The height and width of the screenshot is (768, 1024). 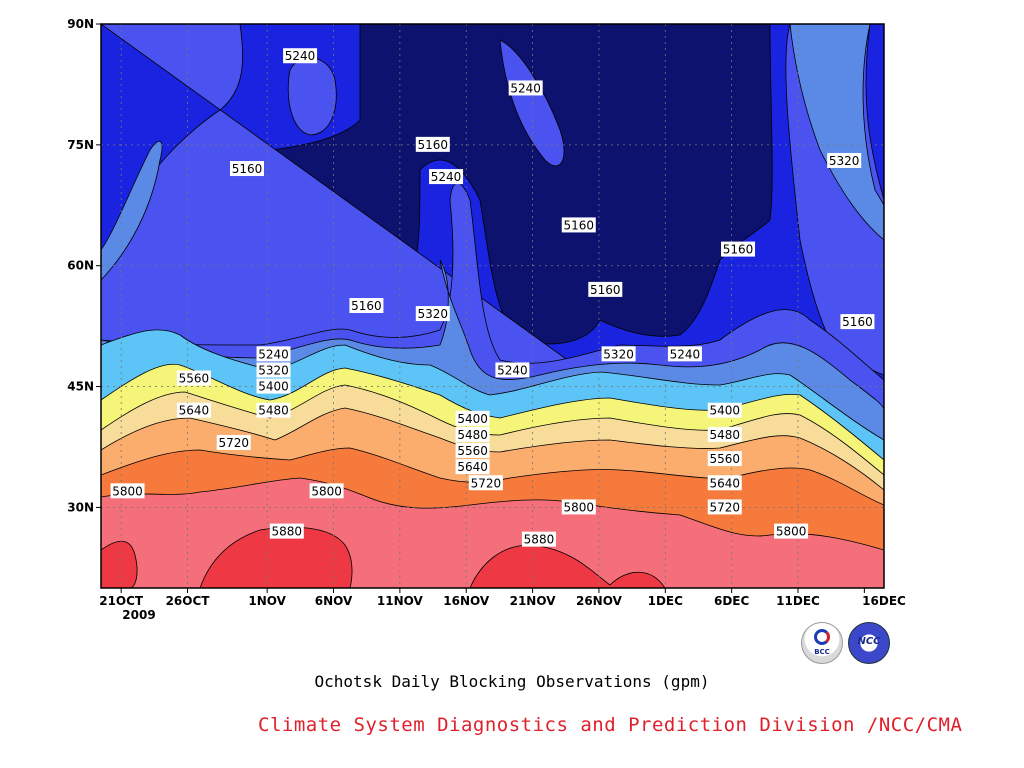 I want to click on x-tick-label: 11DEC, so click(x=798, y=601).